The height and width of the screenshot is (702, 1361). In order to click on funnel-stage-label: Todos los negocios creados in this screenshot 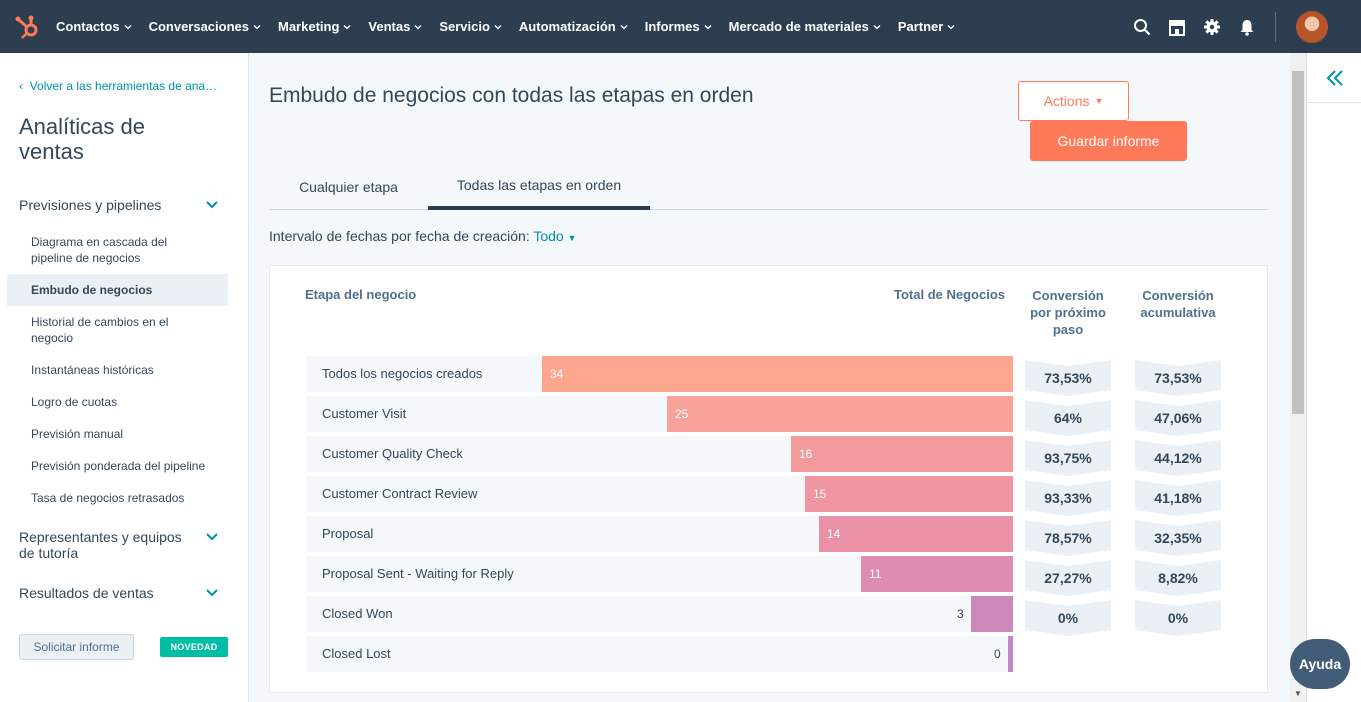, I will do `click(402, 373)`.